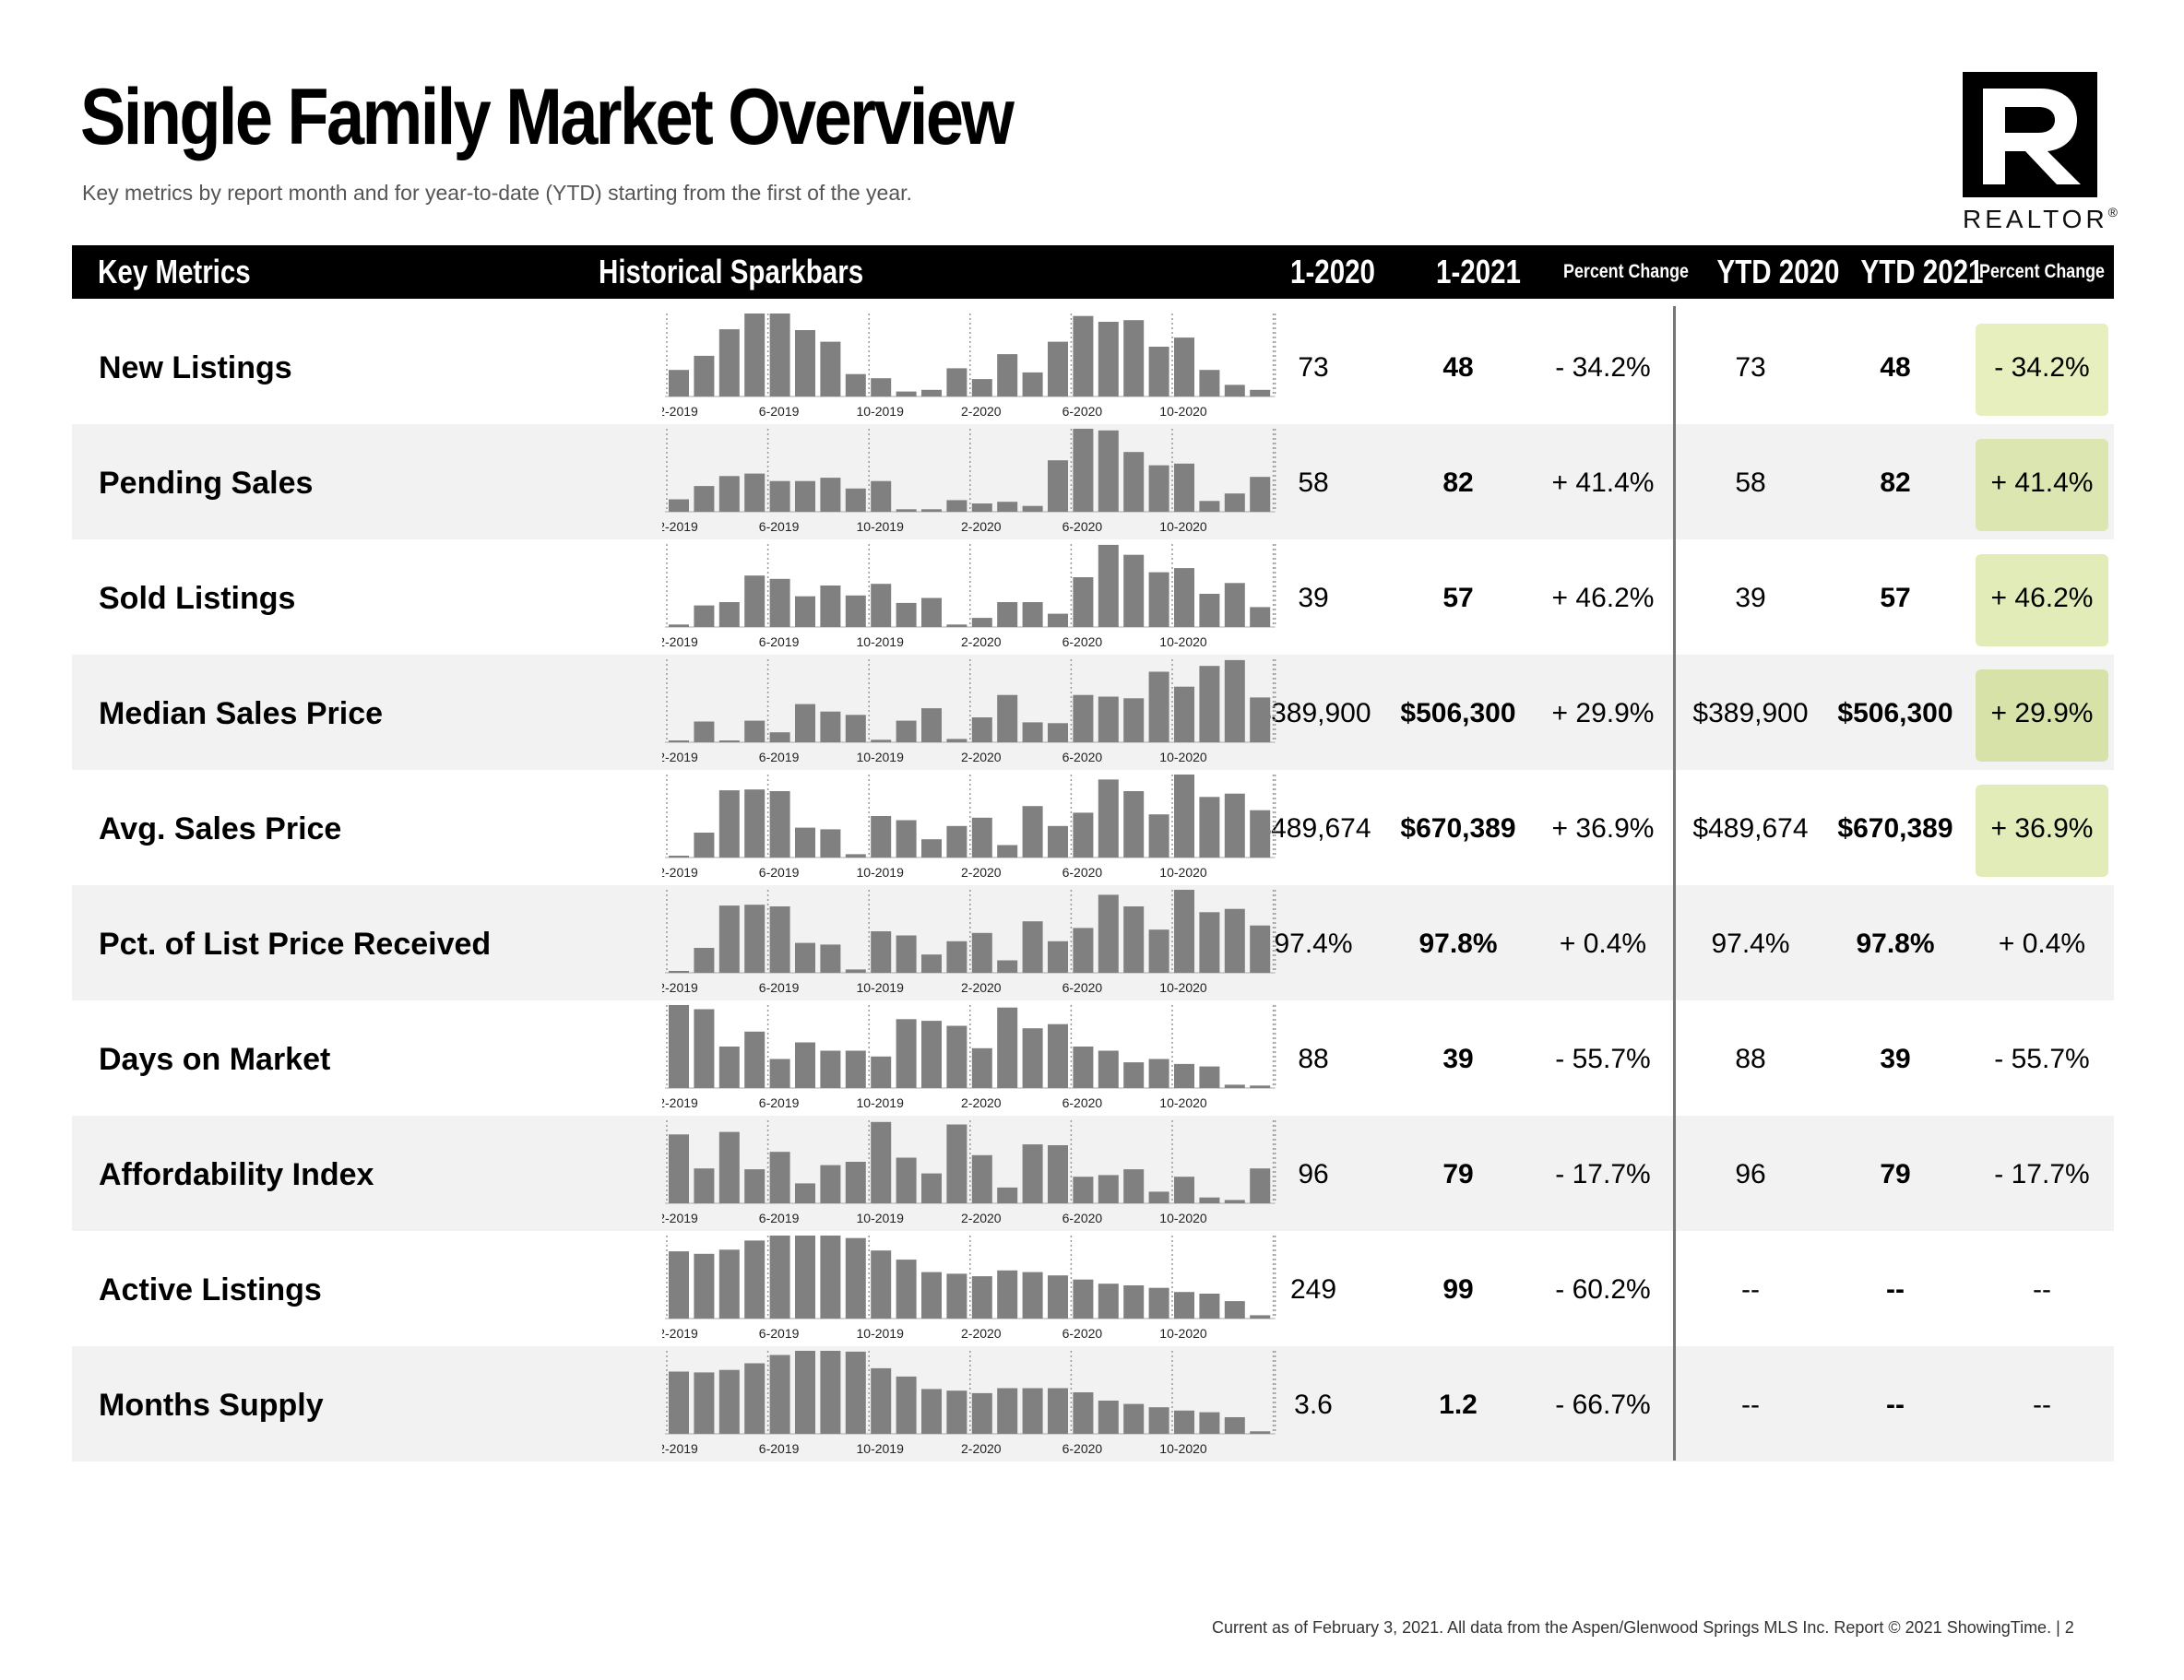 The image size is (2184, 1680). What do you see at coordinates (2042, 1059) in the screenshot?
I see `value-ytd-percent-change: - 55.7%` at bounding box center [2042, 1059].